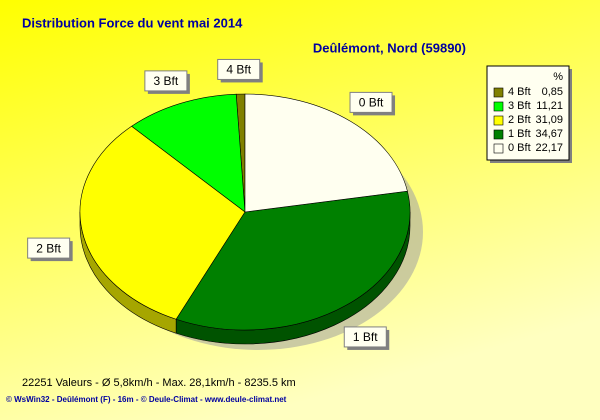 The image size is (600, 420). I want to click on chart-subtitle: Deûlémont, Nord (59890), so click(389, 47).